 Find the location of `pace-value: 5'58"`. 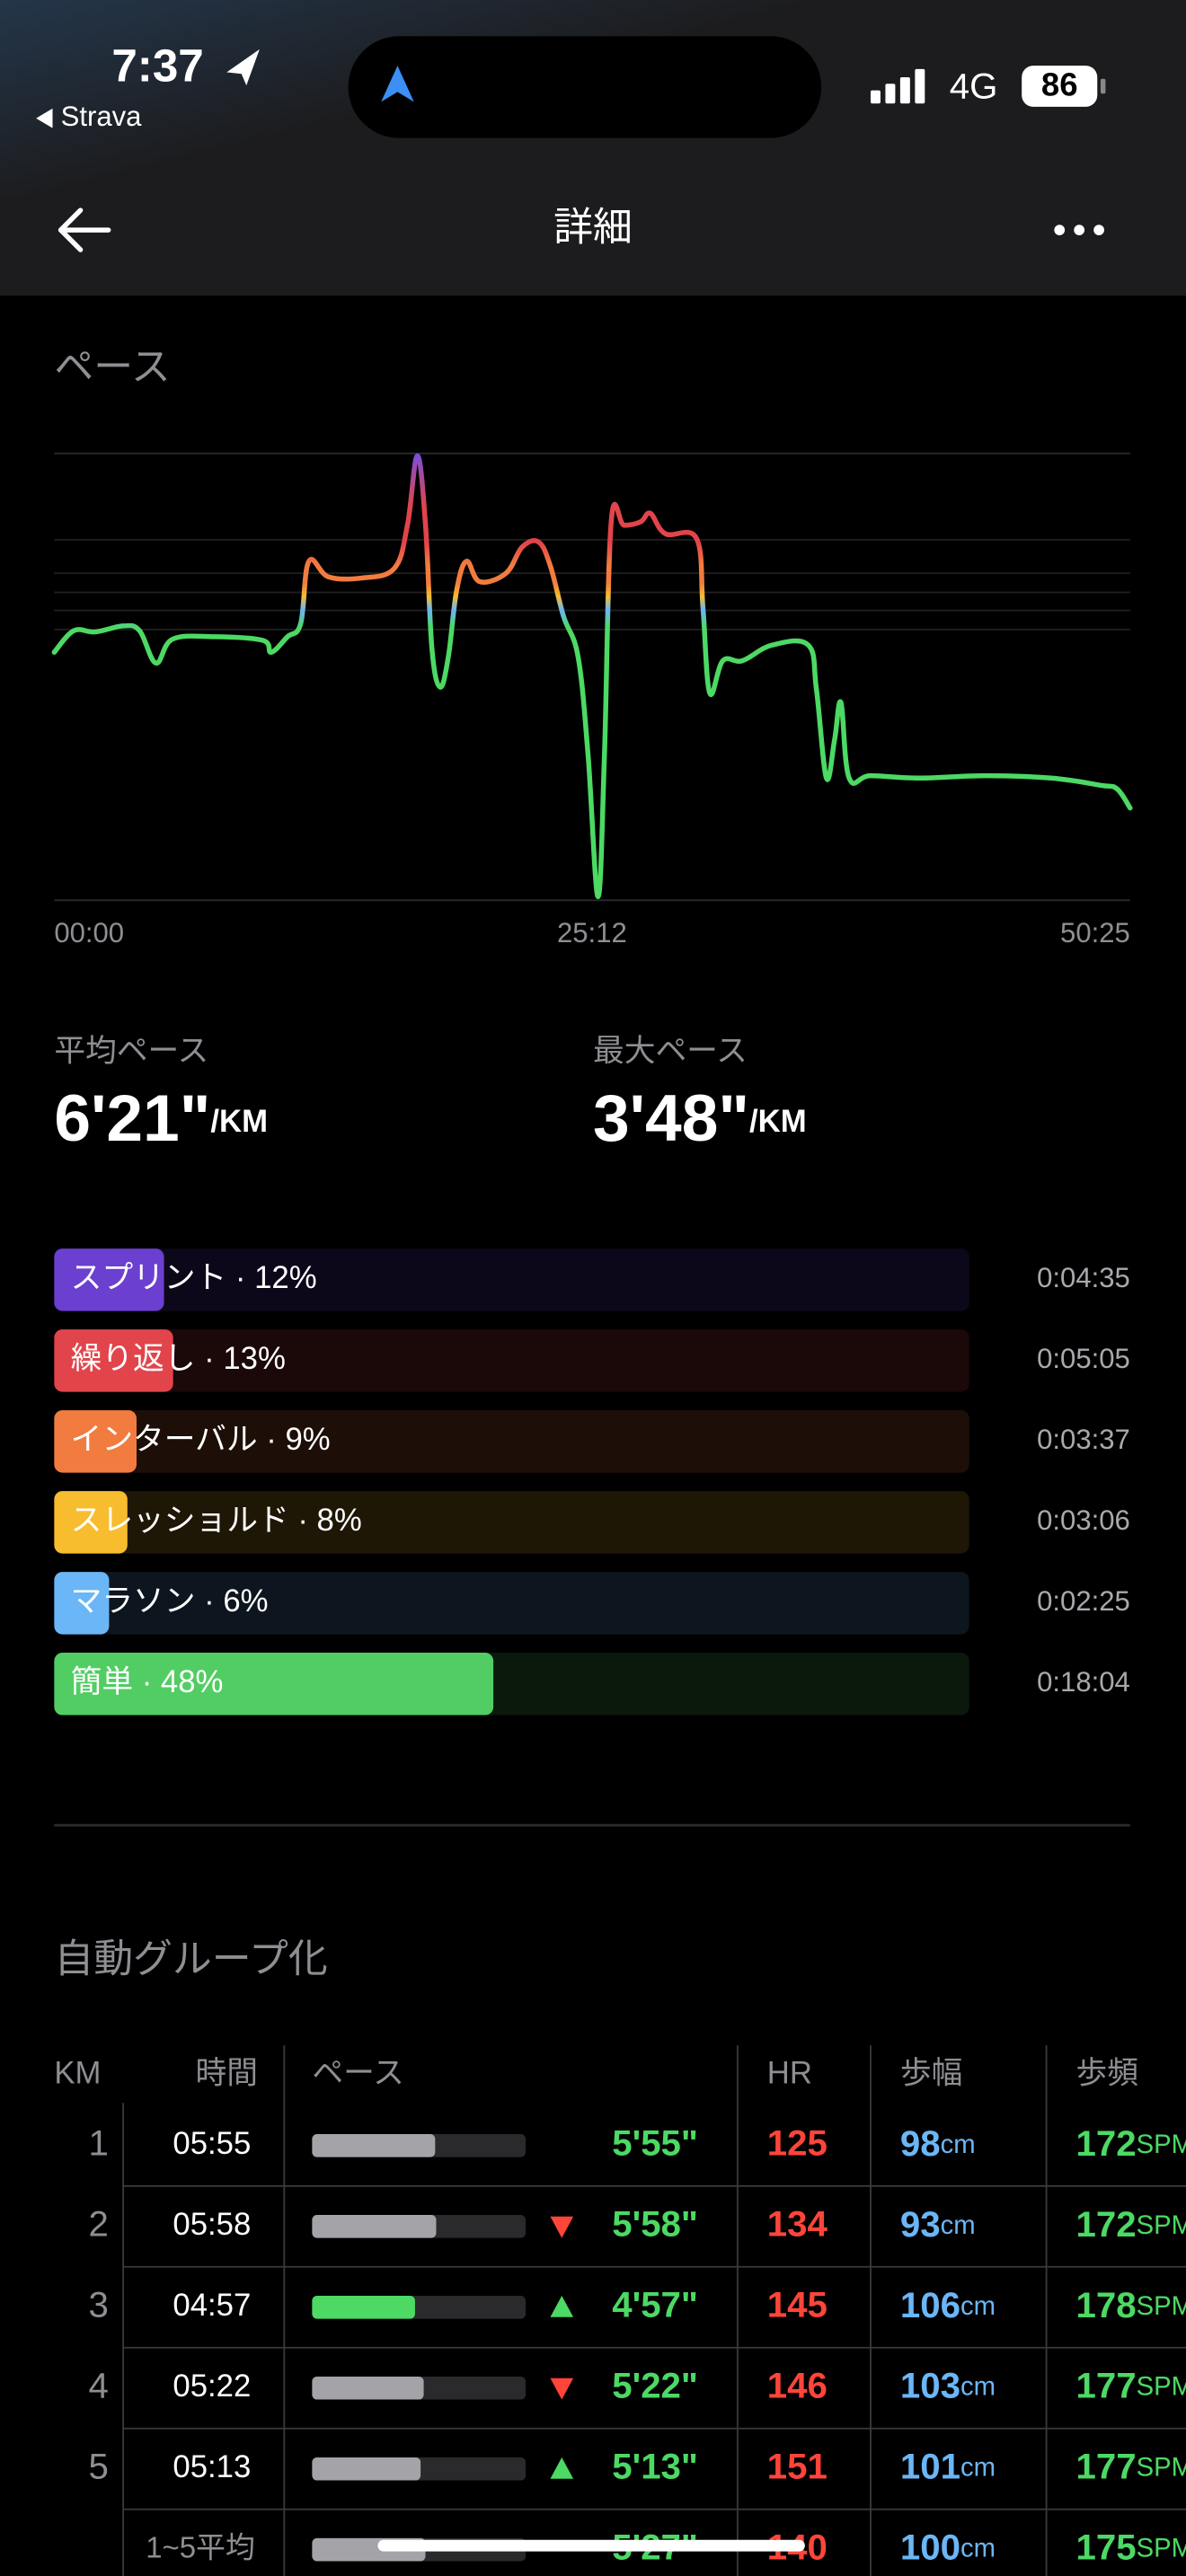

pace-value: 5'58" is located at coordinates (655, 2223).